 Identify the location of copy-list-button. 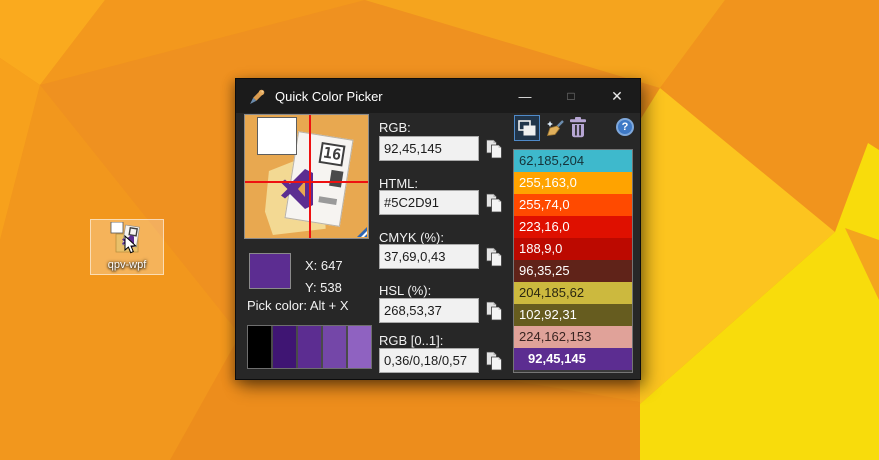
(527, 128).